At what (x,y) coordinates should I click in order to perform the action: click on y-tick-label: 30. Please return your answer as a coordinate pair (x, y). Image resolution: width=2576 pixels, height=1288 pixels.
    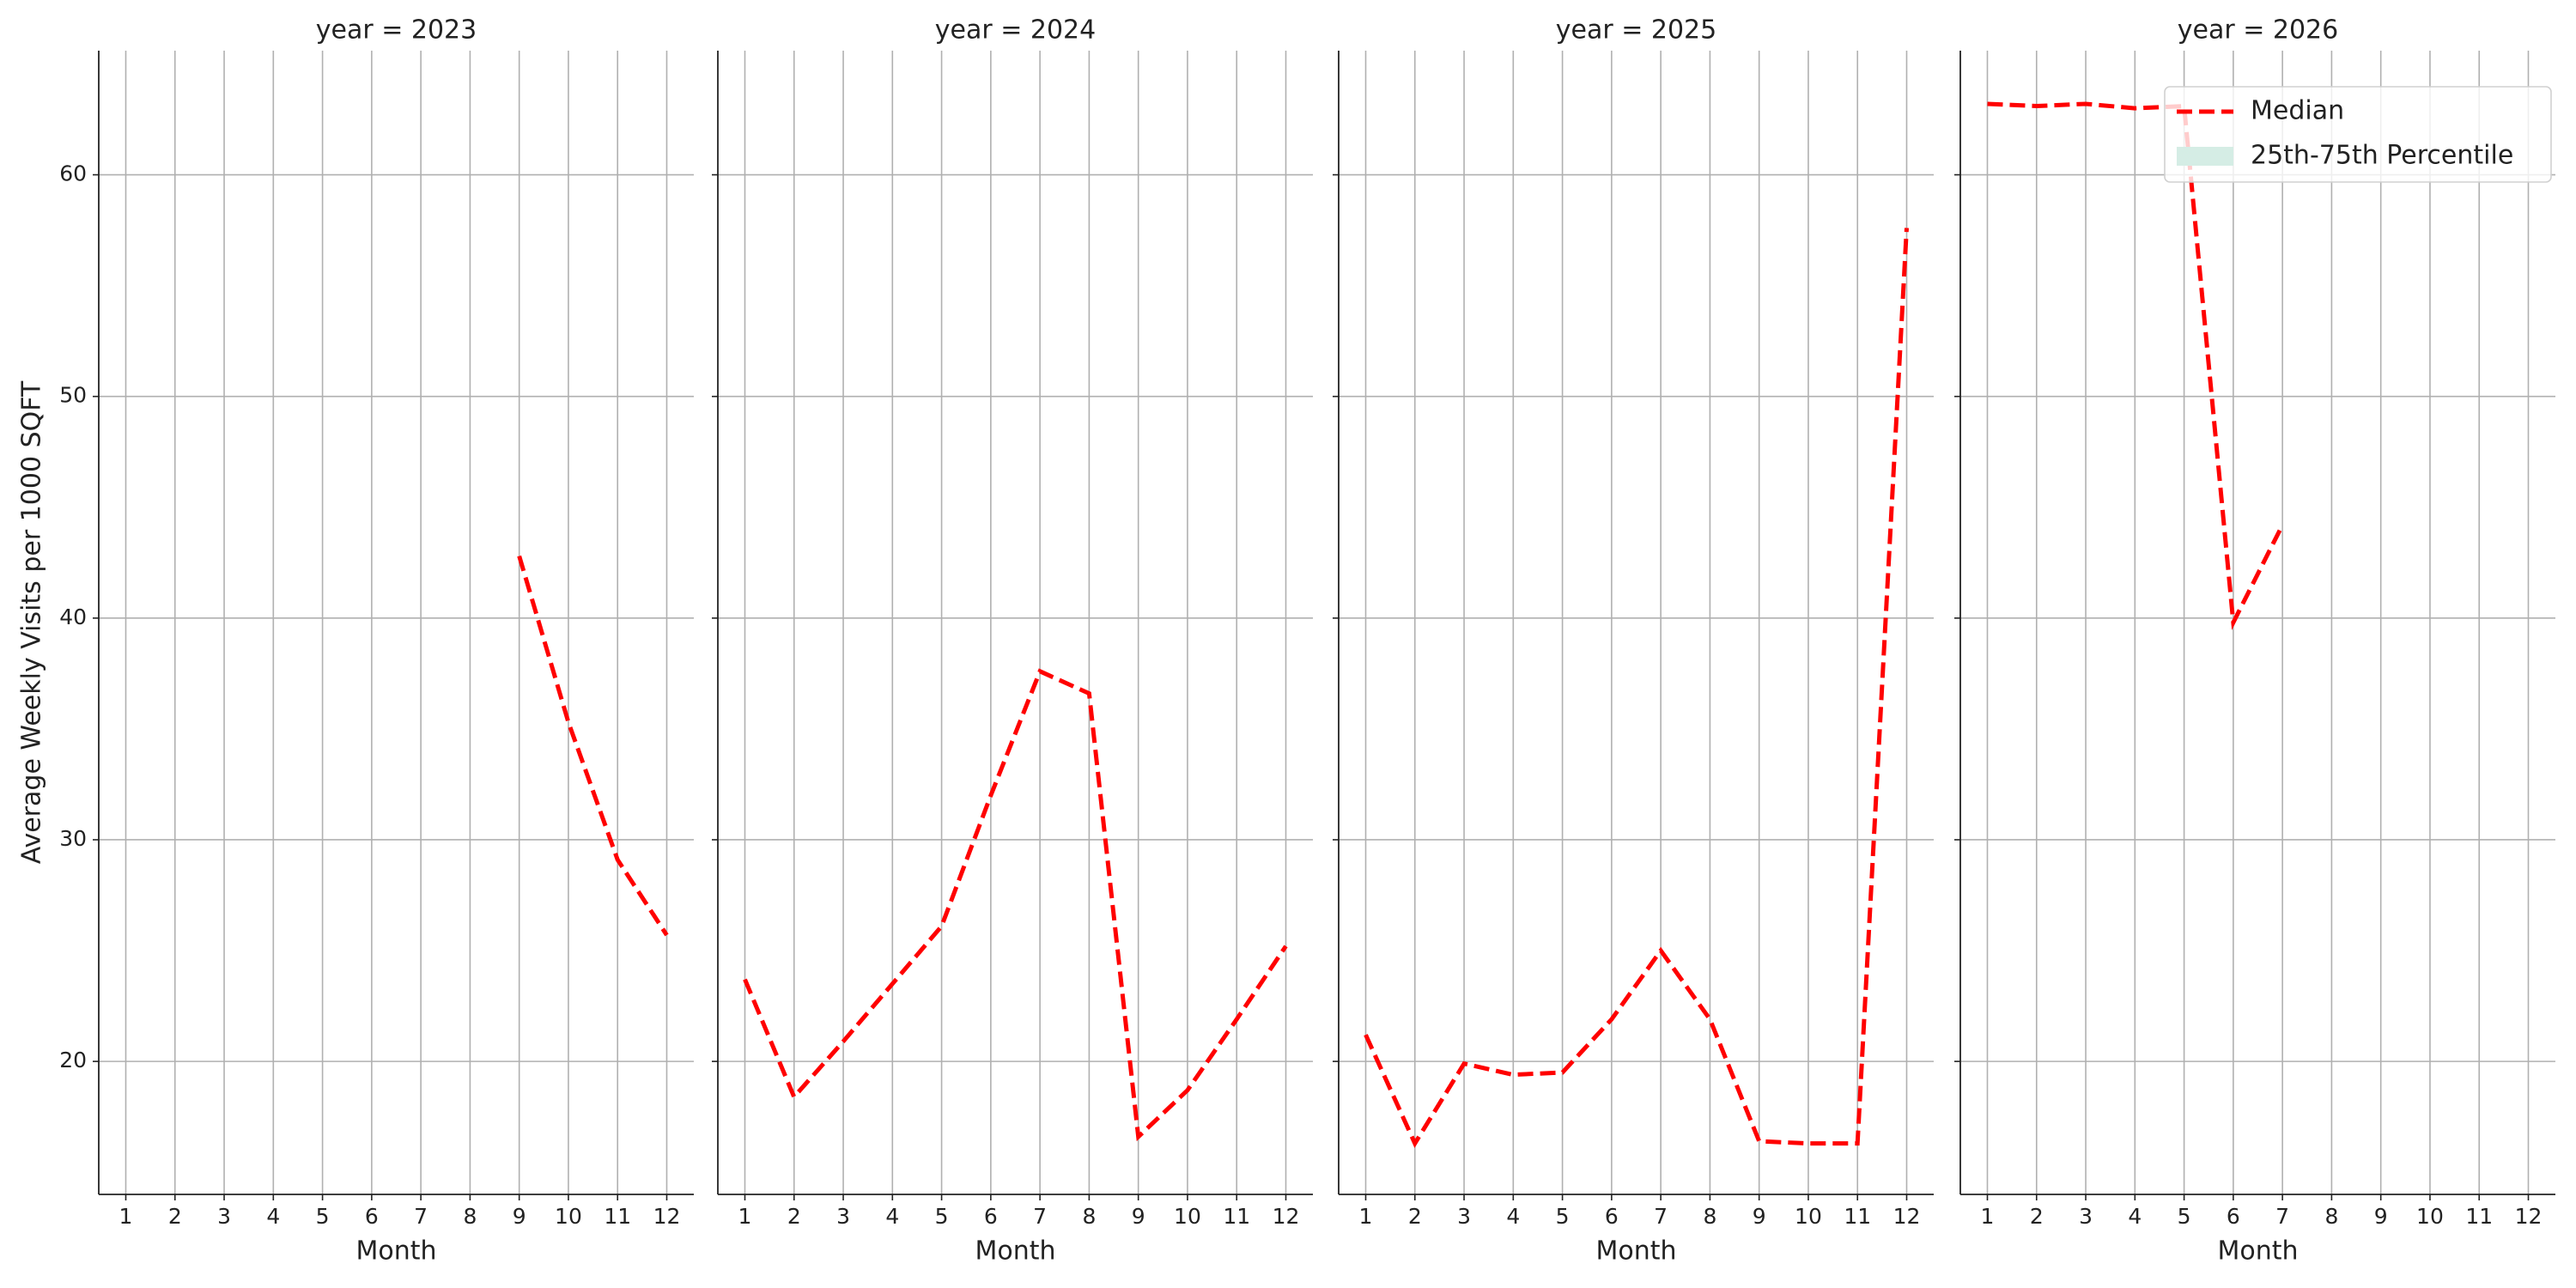
    Looking at the image, I should click on (73, 839).